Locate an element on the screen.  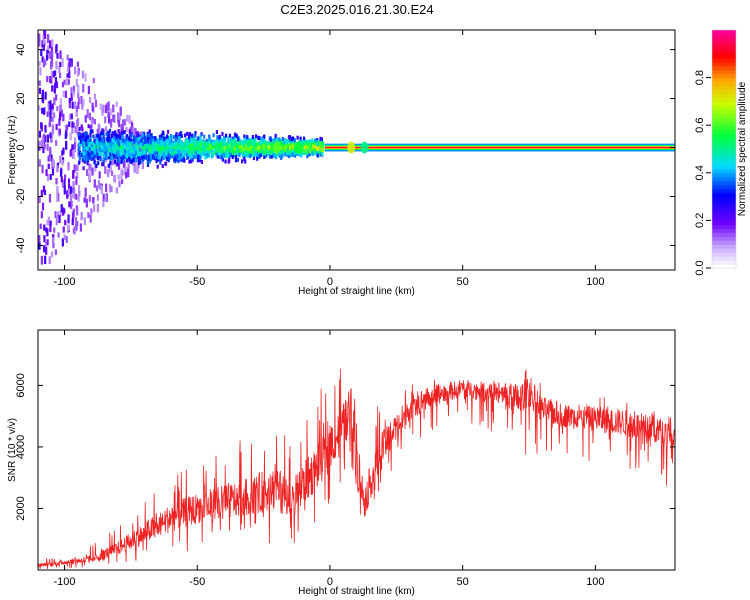
y-tick-label: 2000 is located at coordinates (21, 508).